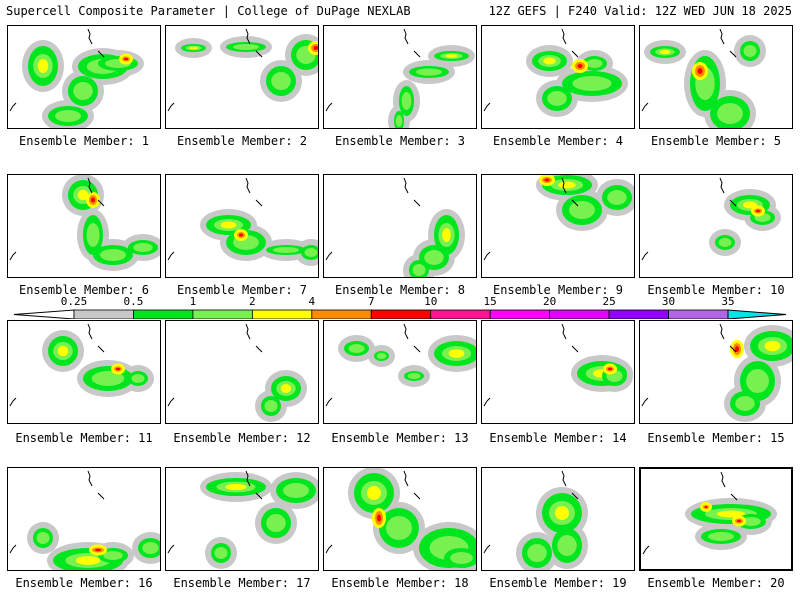 The image size is (800, 600). I want to click on ensemble-member-label: Ensemble Member: 18, so click(400, 583).